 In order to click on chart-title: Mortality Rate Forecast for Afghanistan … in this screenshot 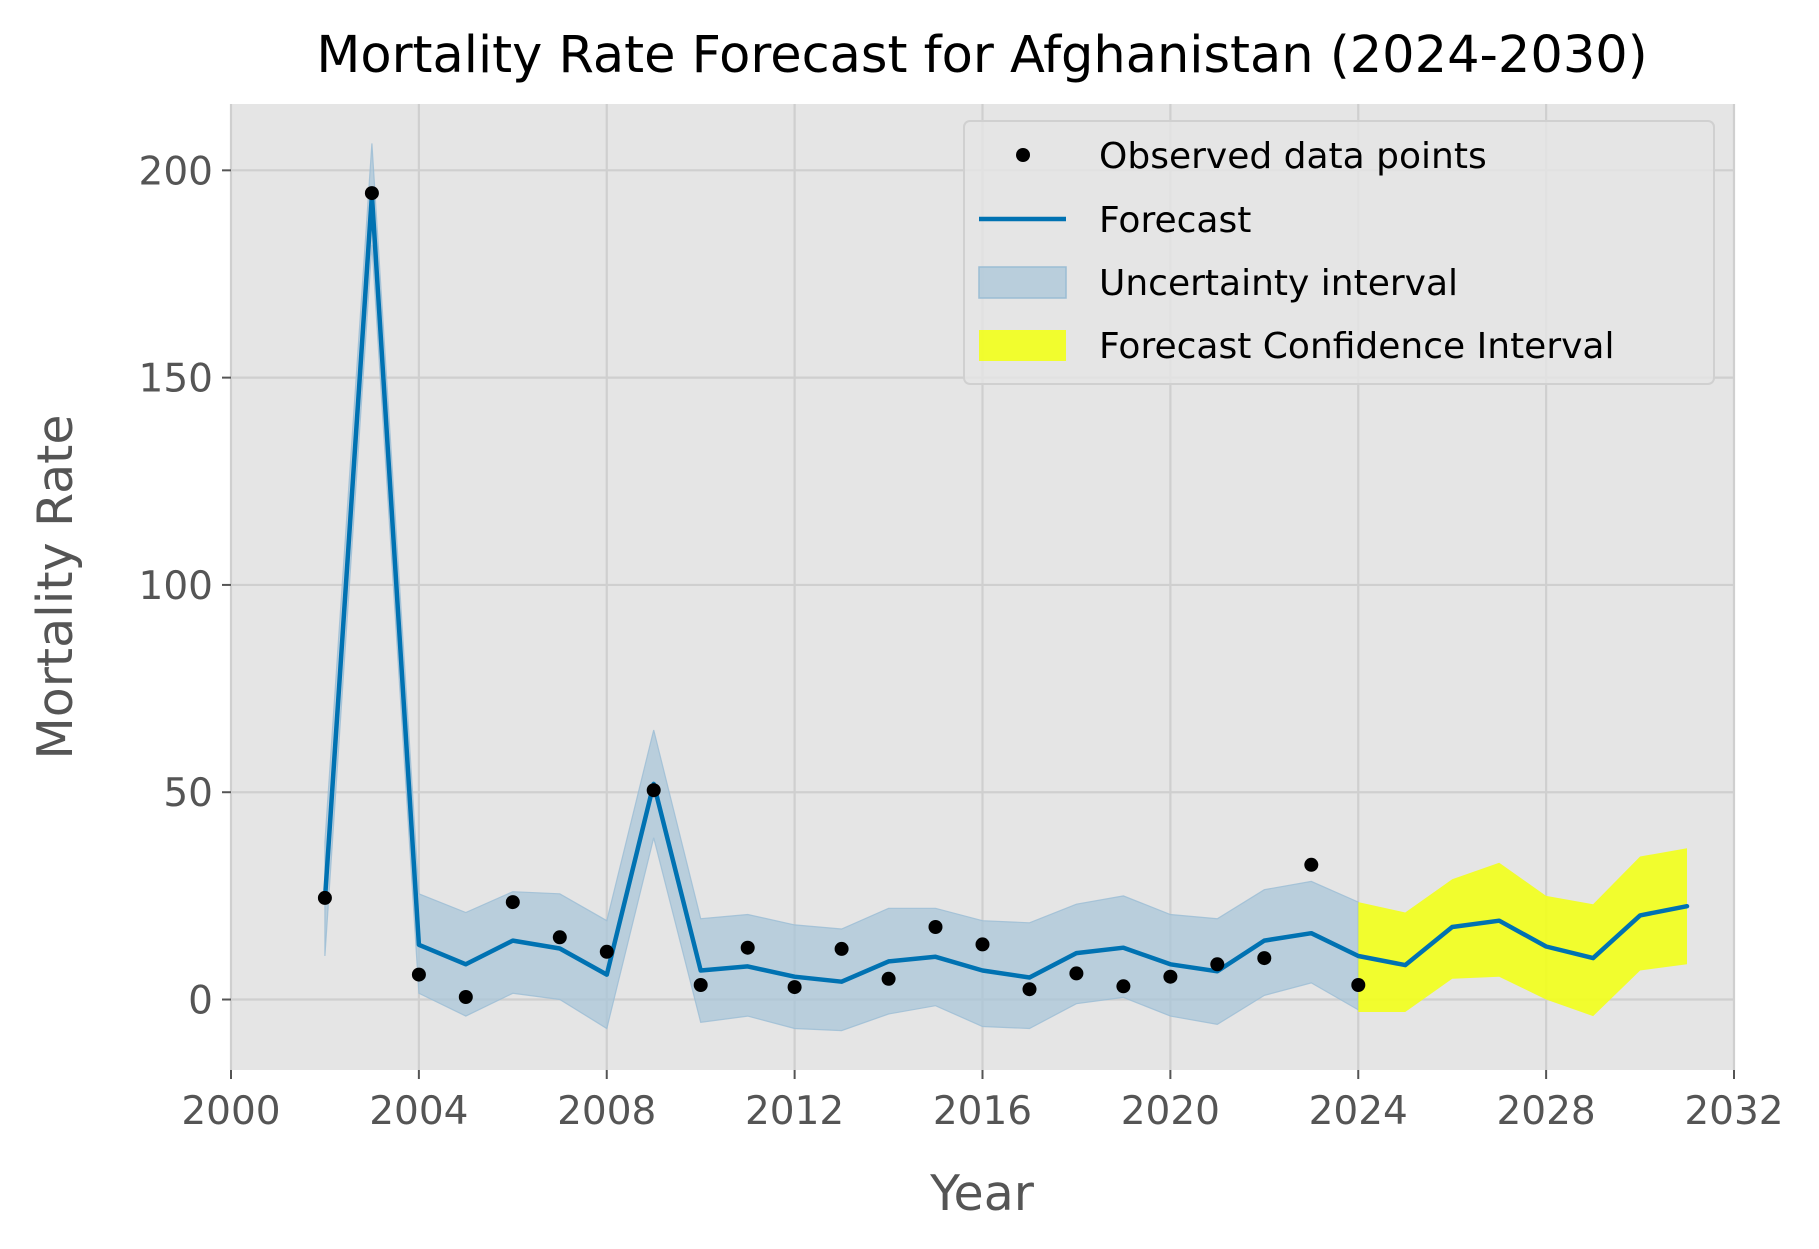, I will do `click(981, 55)`.